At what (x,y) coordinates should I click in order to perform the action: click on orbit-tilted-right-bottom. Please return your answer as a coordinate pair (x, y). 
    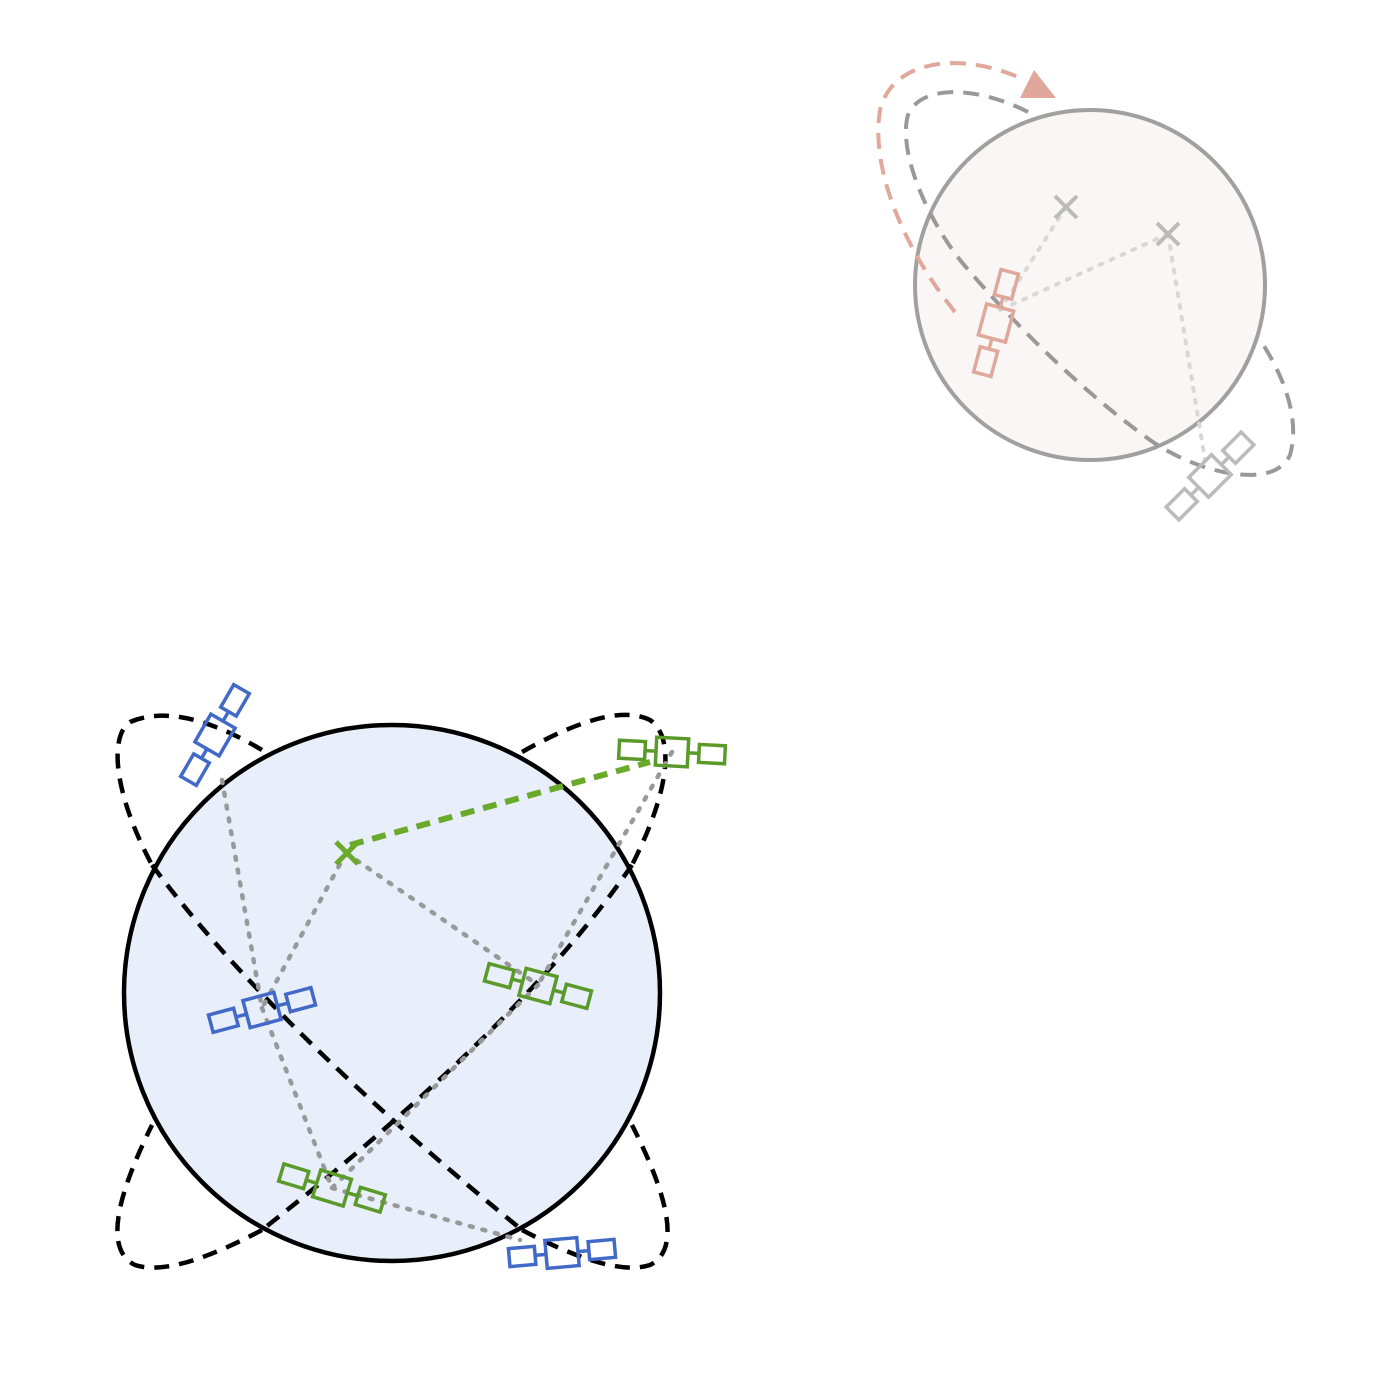
    Looking at the image, I should click on (189, 1197).